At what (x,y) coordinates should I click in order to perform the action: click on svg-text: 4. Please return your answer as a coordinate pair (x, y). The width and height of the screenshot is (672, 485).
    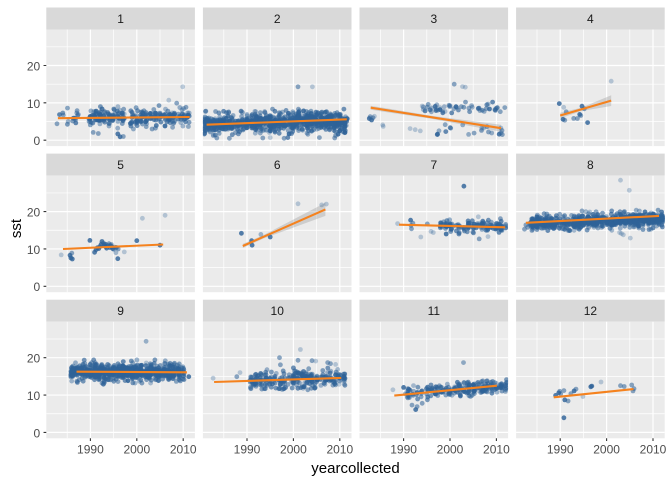
    Looking at the image, I should click on (590, 19).